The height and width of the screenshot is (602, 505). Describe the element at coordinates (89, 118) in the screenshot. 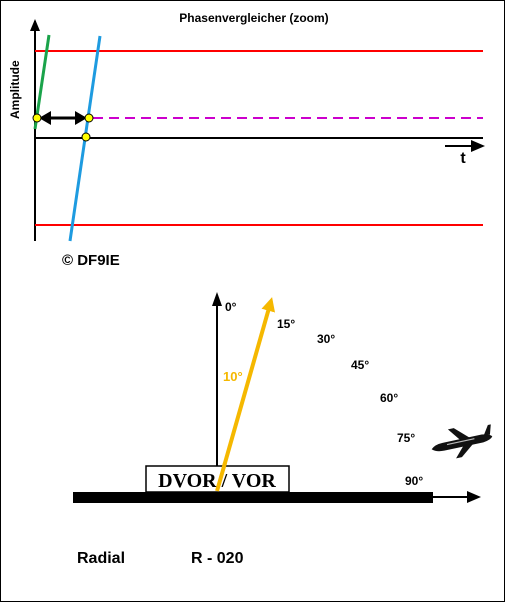

I see `variable-phase-marker` at that location.